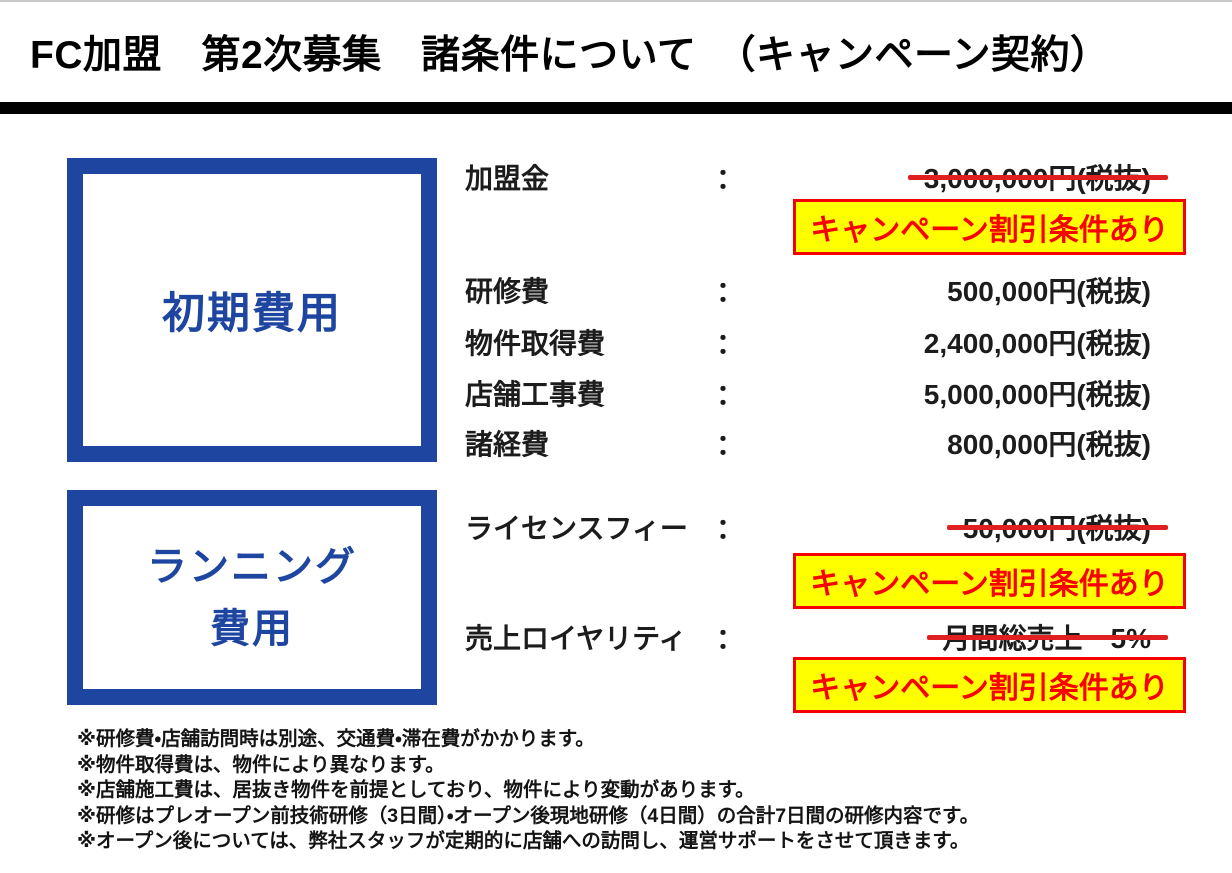 The height and width of the screenshot is (873, 1232). Describe the element at coordinates (252, 314) in the screenshot. I see `initial-cost-label: 初期費用` at that location.